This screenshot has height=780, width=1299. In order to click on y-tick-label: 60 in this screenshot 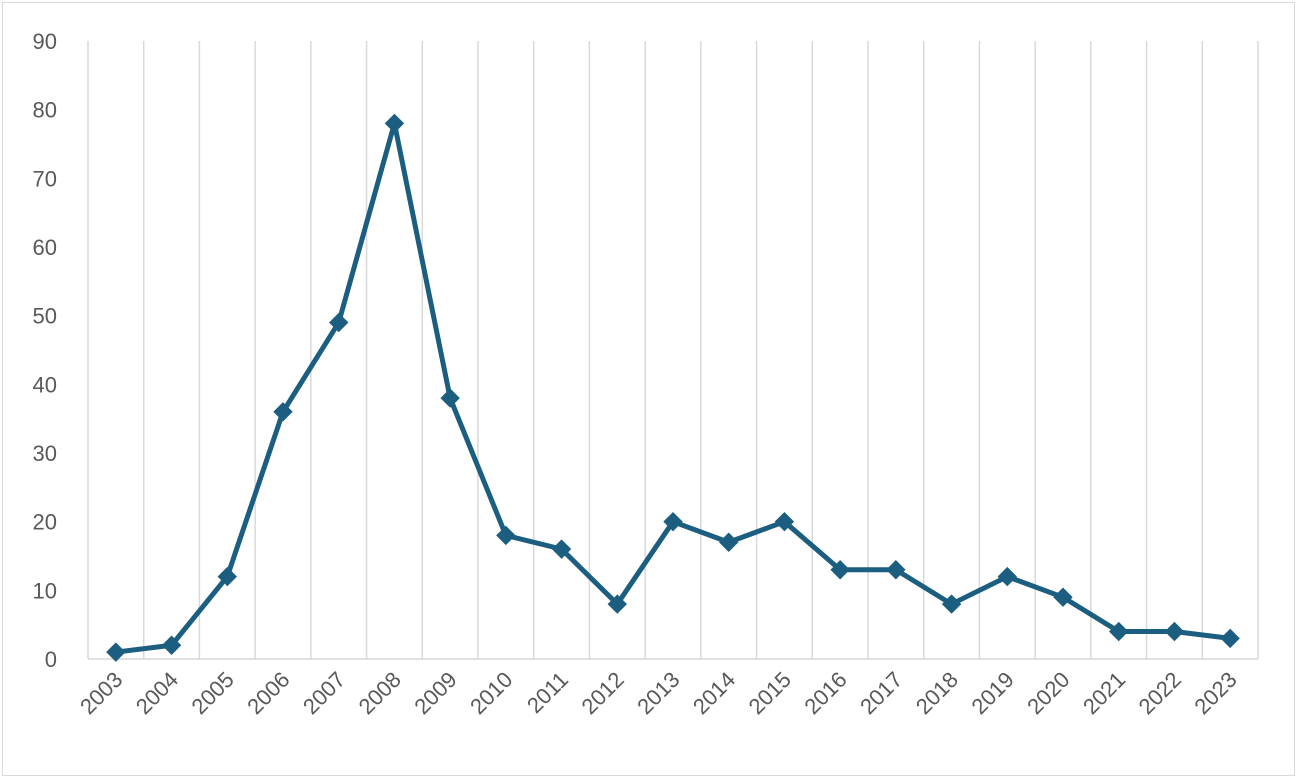, I will do `click(45, 247)`.